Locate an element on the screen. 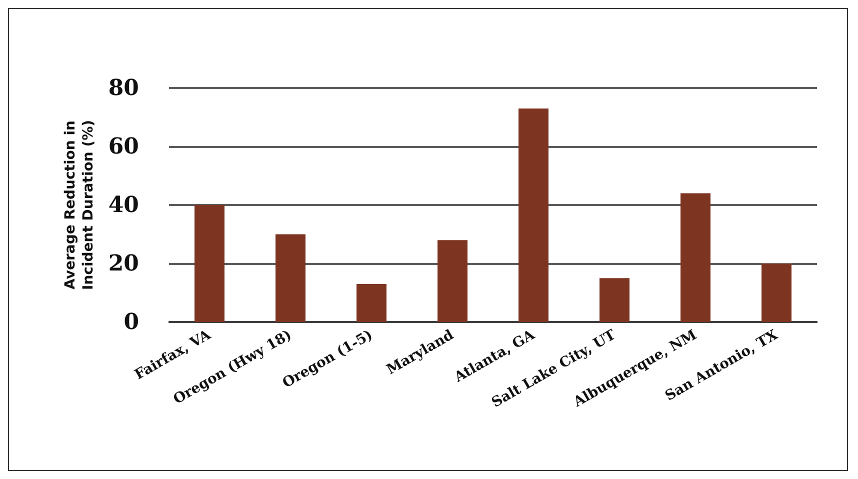 This screenshot has height=479, width=858. y-tick-label: 40 is located at coordinates (123, 205).